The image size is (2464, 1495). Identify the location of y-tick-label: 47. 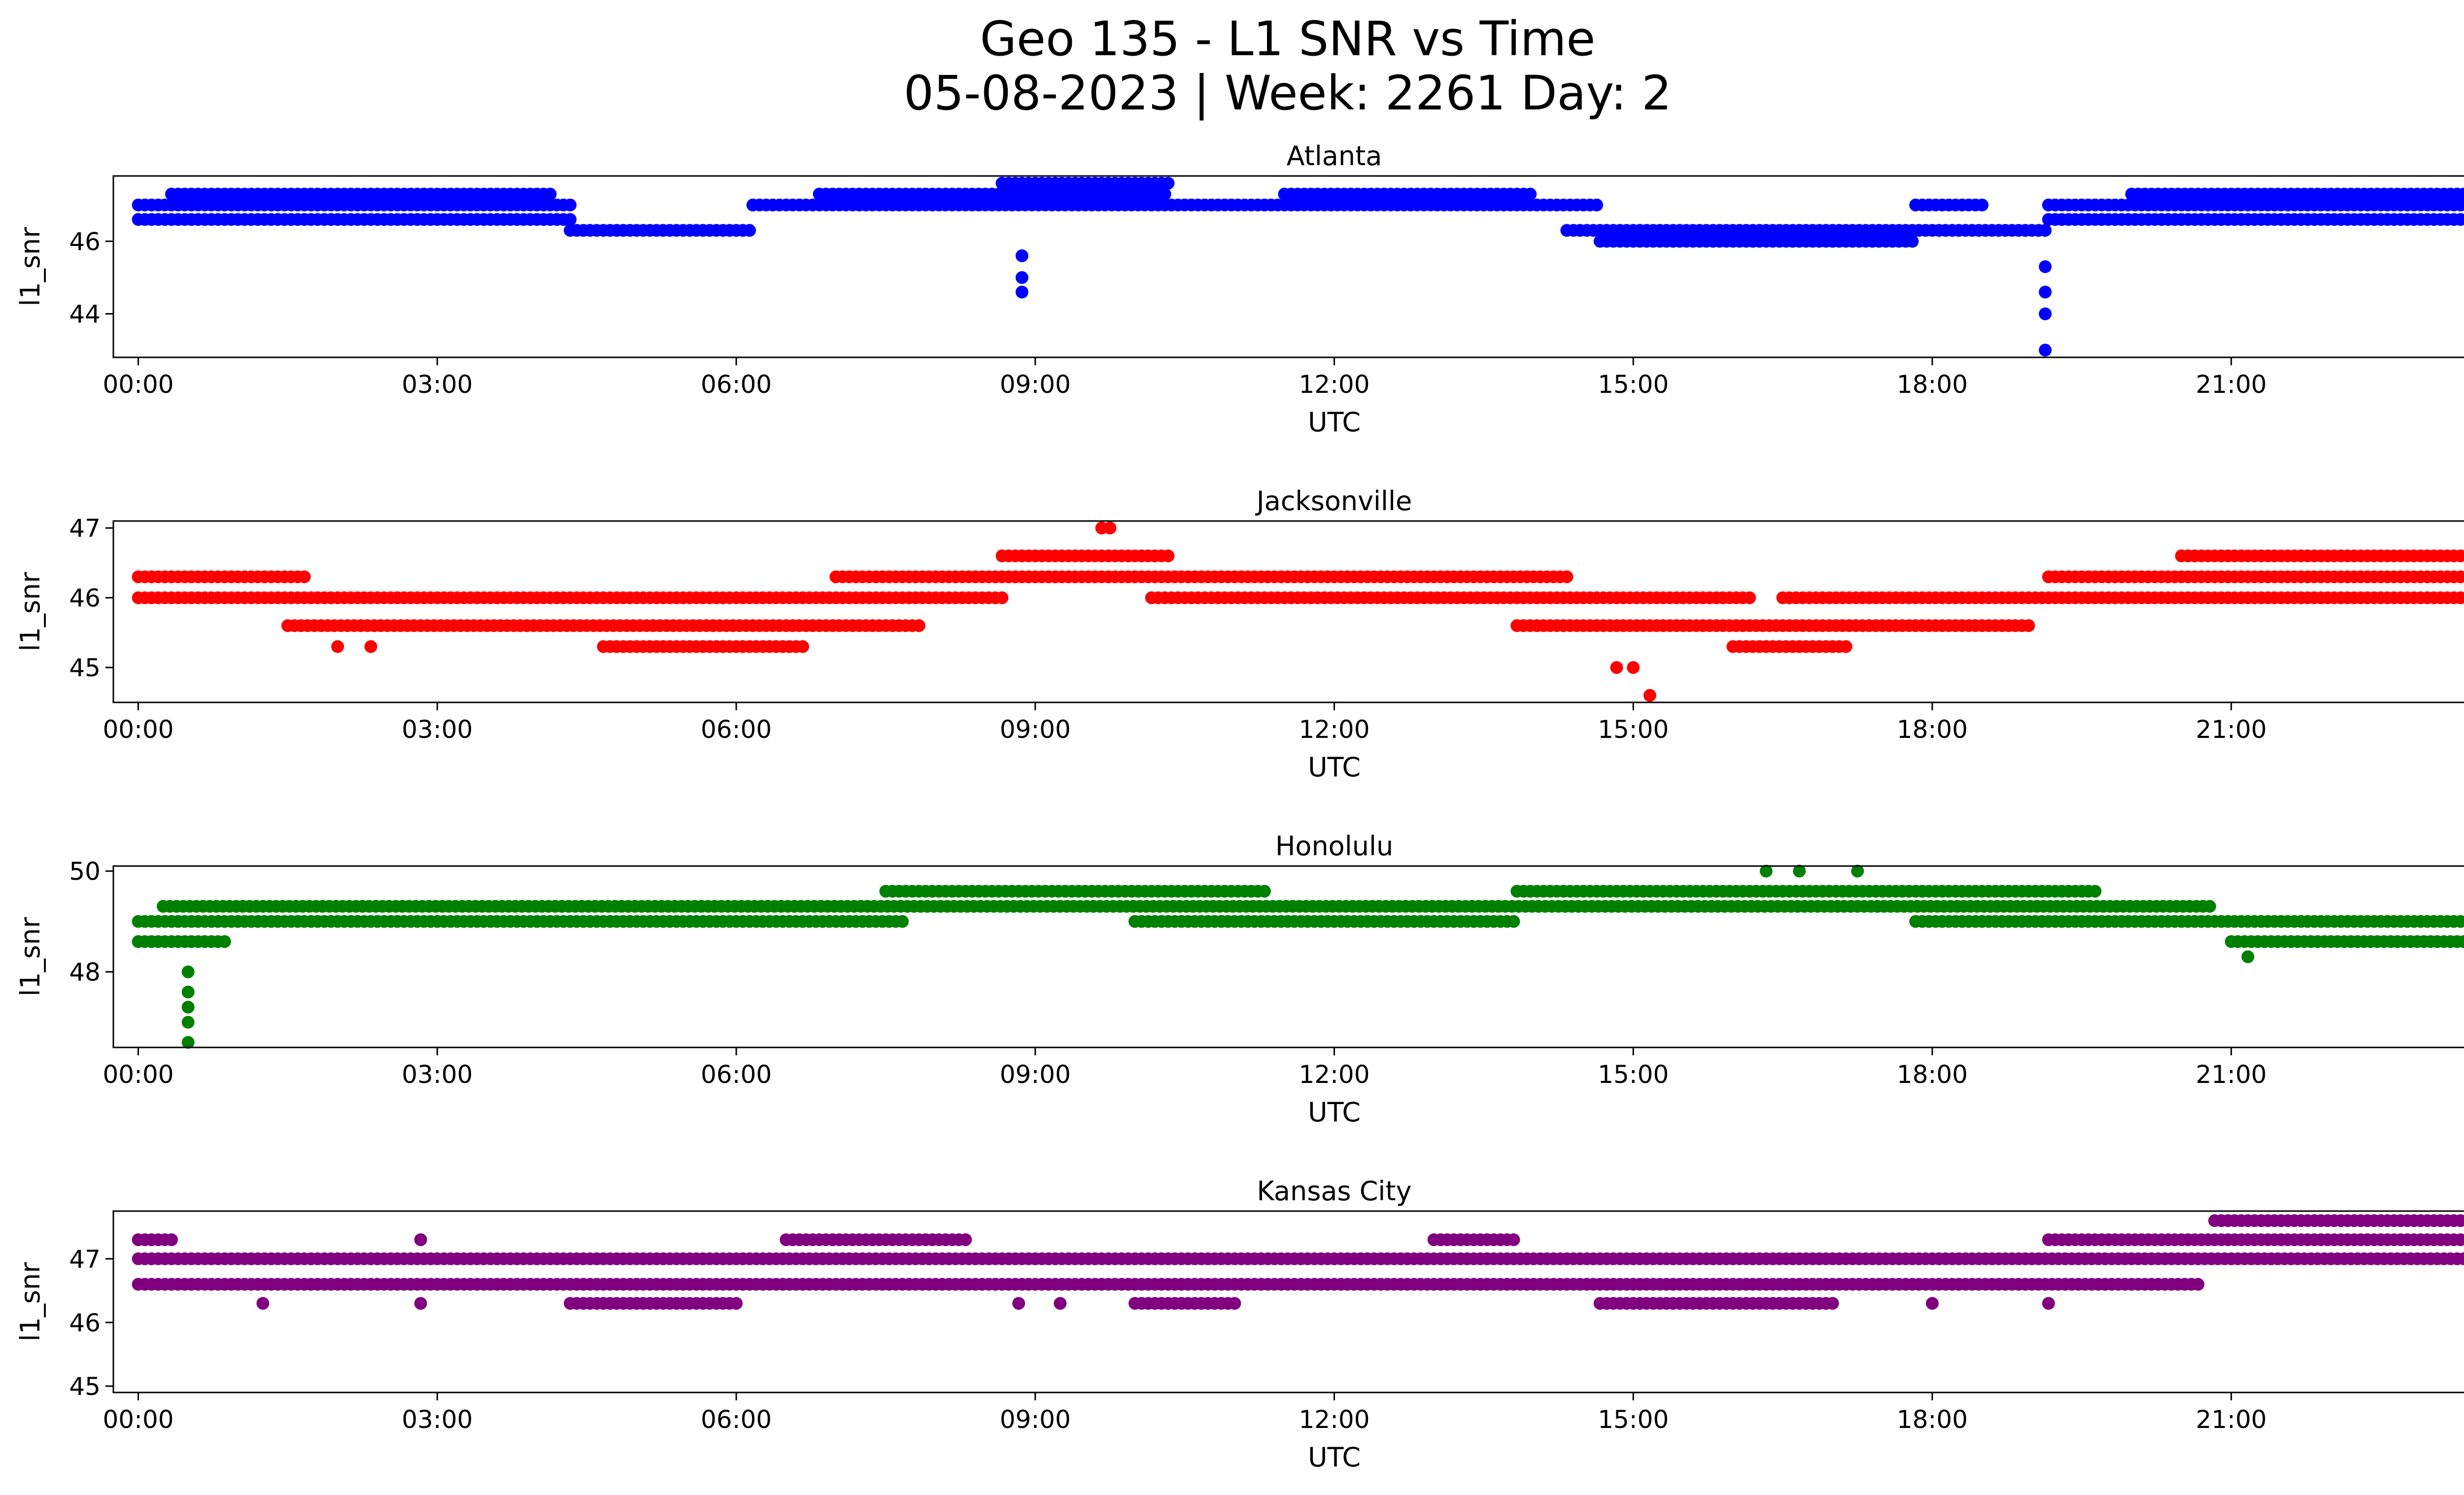
(85, 1259).